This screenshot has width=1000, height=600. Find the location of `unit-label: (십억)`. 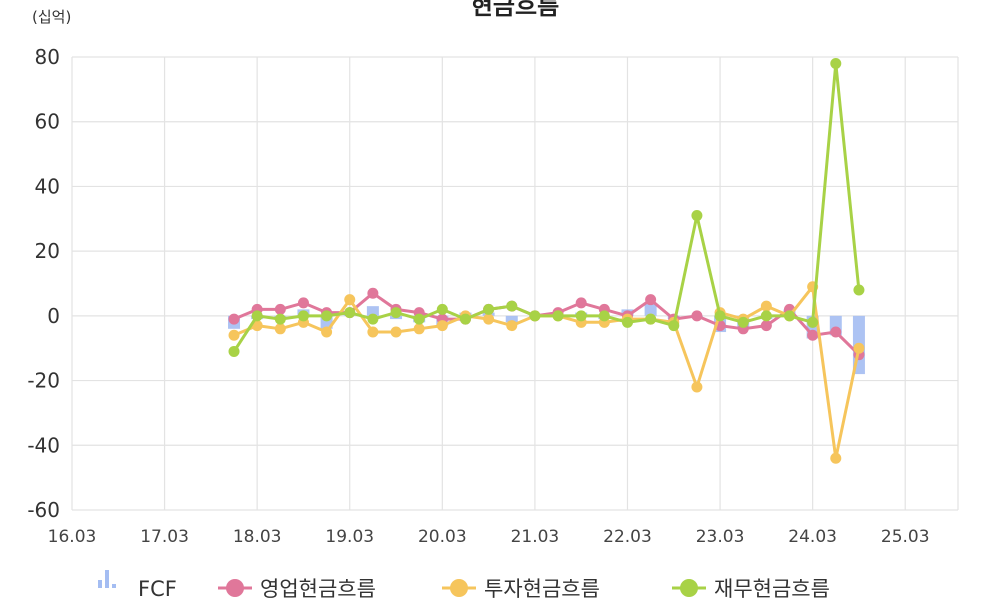

unit-label: (십억) is located at coordinates (51, 17).